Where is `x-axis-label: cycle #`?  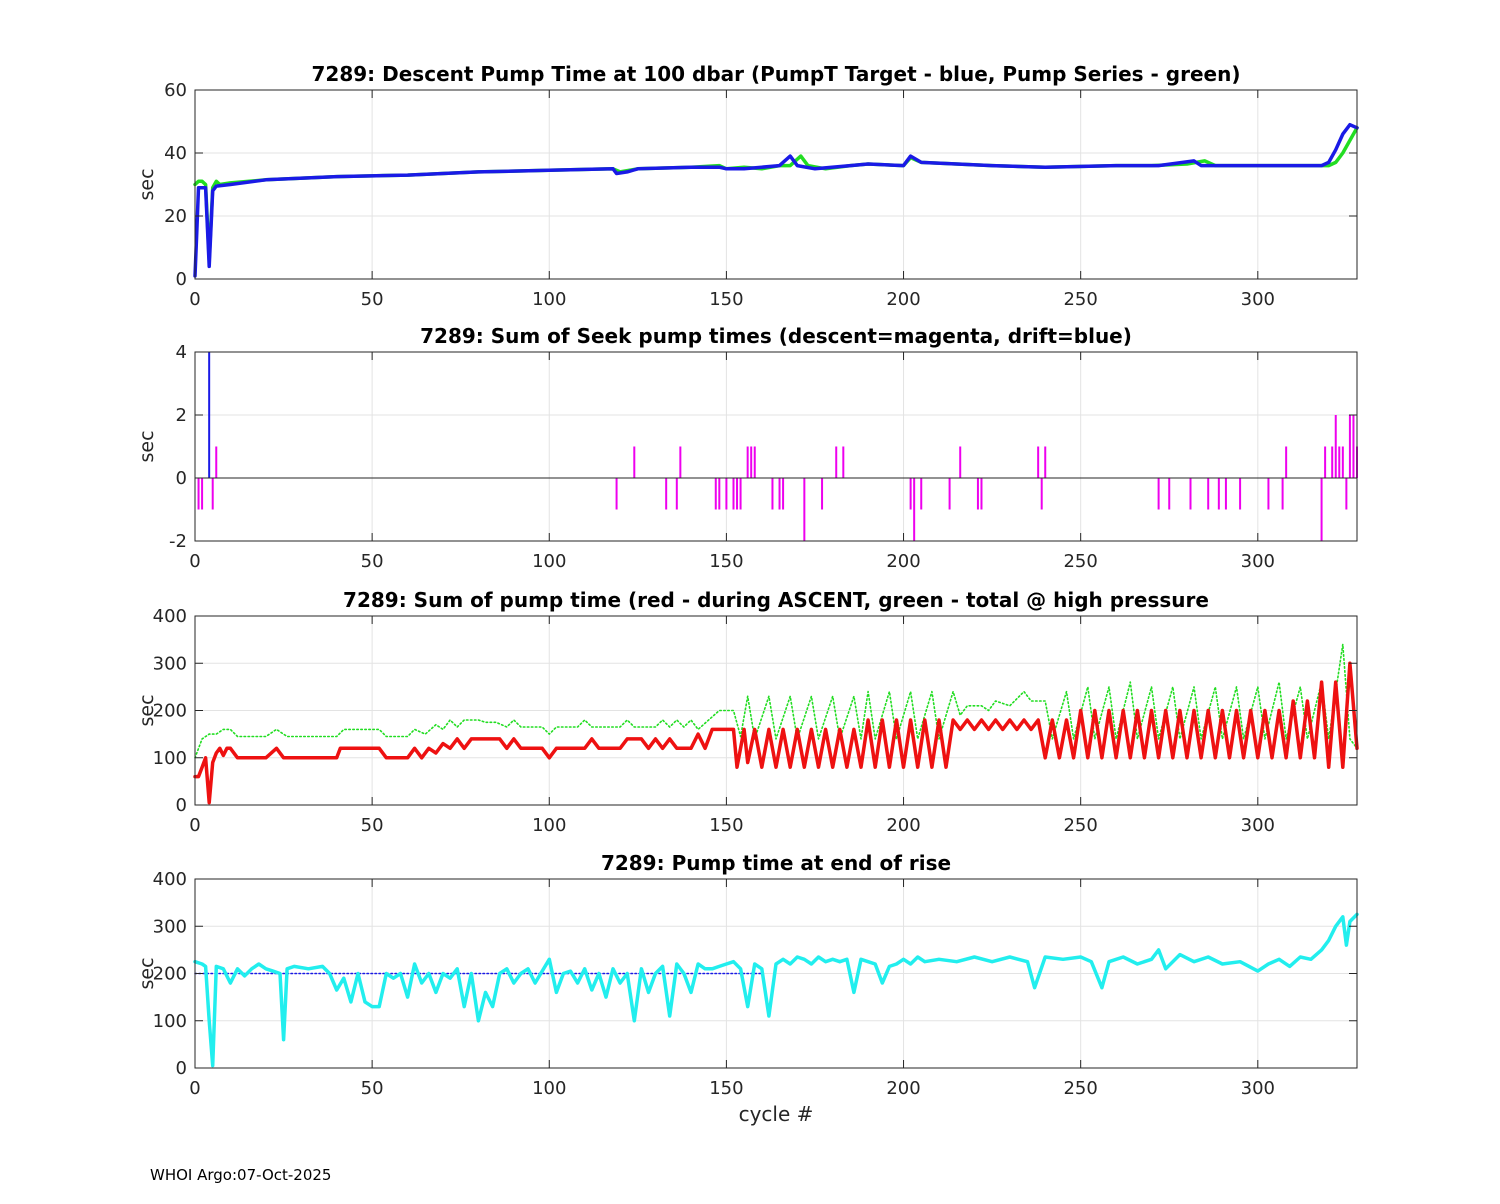 x-axis-label: cycle # is located at coordinates (776, 1114).